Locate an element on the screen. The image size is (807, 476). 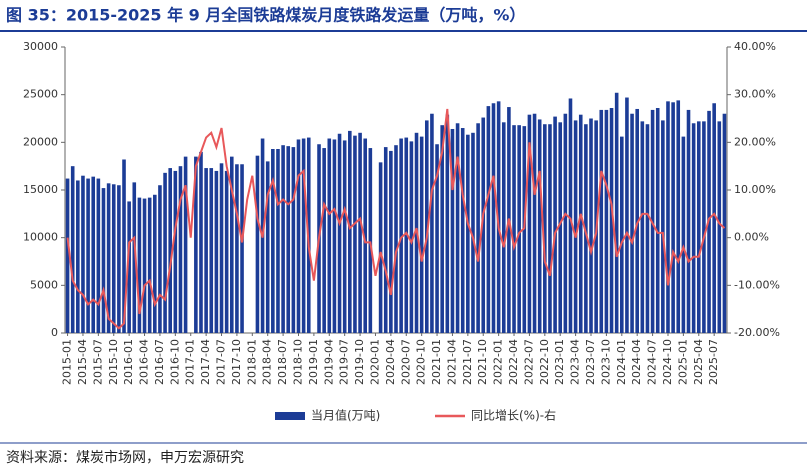
x-tick-label: 2022-04 is located at coordinates (513, 362).